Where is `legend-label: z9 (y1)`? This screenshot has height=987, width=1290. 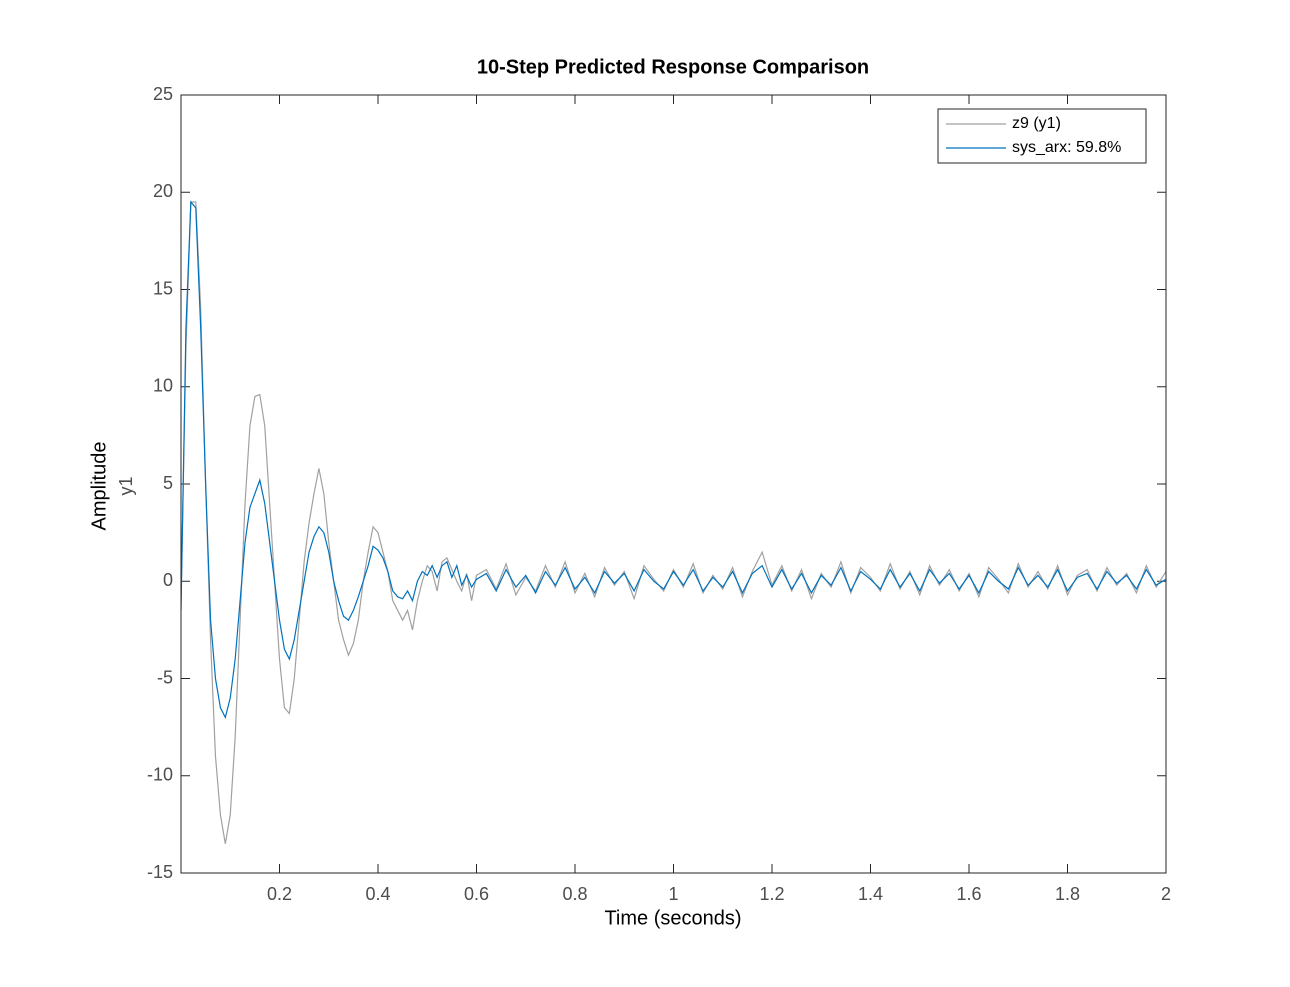
legend-label: z9 (y1) is located at coordinates (1036, 123).